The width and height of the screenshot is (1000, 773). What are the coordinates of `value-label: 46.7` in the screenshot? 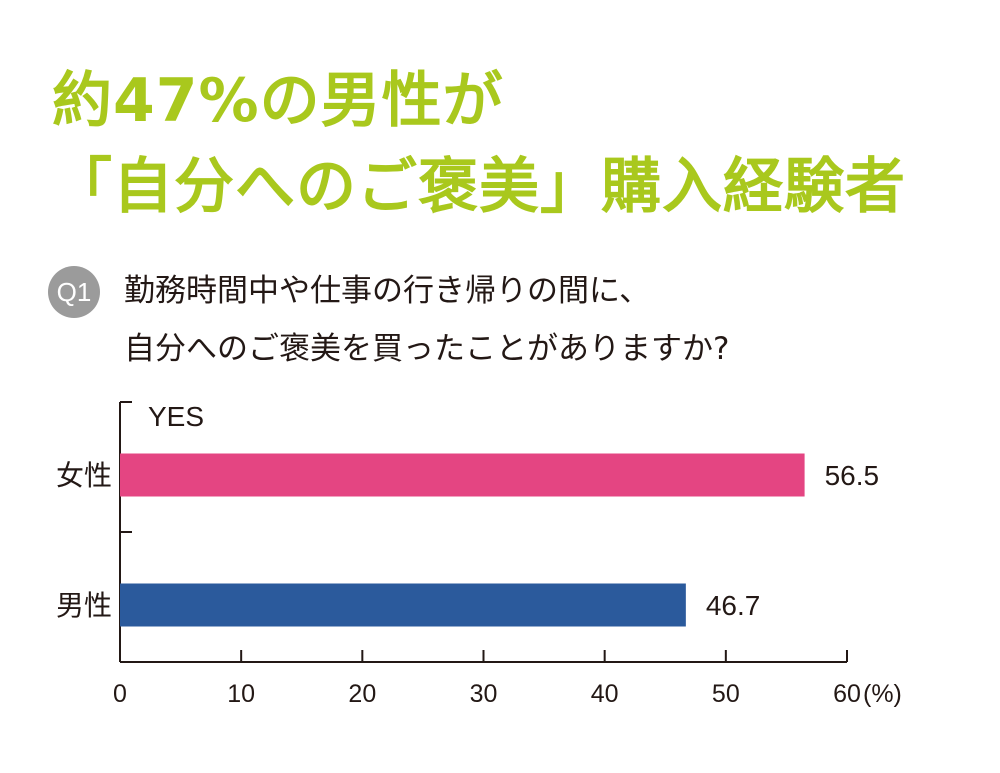 It's located at (733, 605).